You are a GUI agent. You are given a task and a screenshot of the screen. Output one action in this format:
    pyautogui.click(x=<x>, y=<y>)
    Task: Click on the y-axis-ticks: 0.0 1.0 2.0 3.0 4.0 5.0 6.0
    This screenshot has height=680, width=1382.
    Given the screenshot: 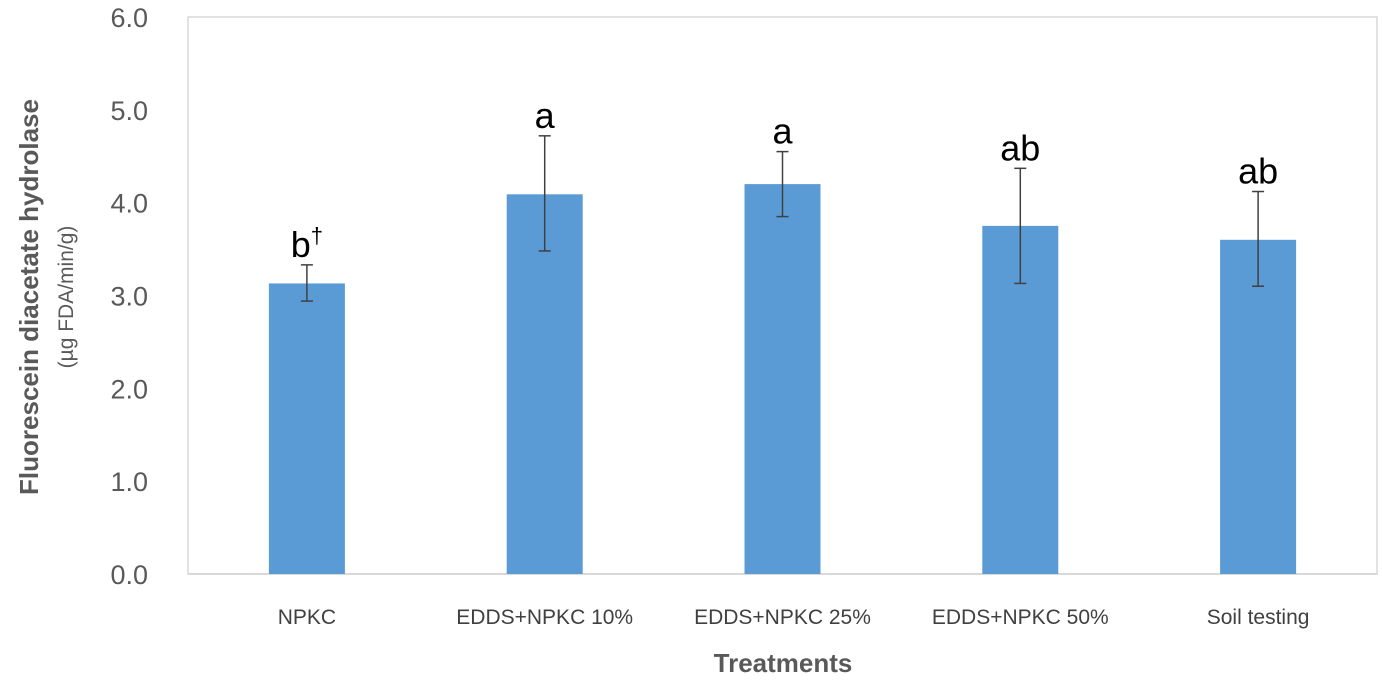 What is the action you would take?
    pyautogui.click(x=129, y=296)
    